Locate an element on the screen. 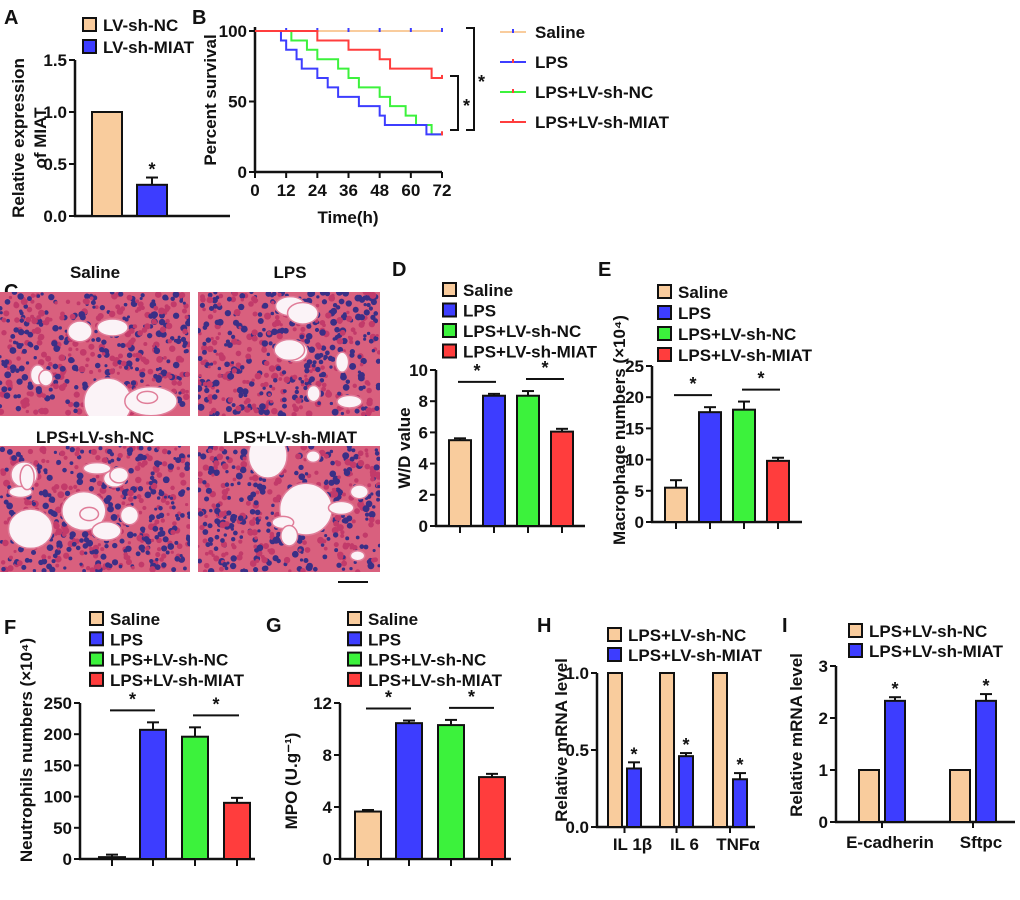 The height and width of the screenshot is (900, 1020). y-tick-label: 5 is located at coordinates (639, 491).